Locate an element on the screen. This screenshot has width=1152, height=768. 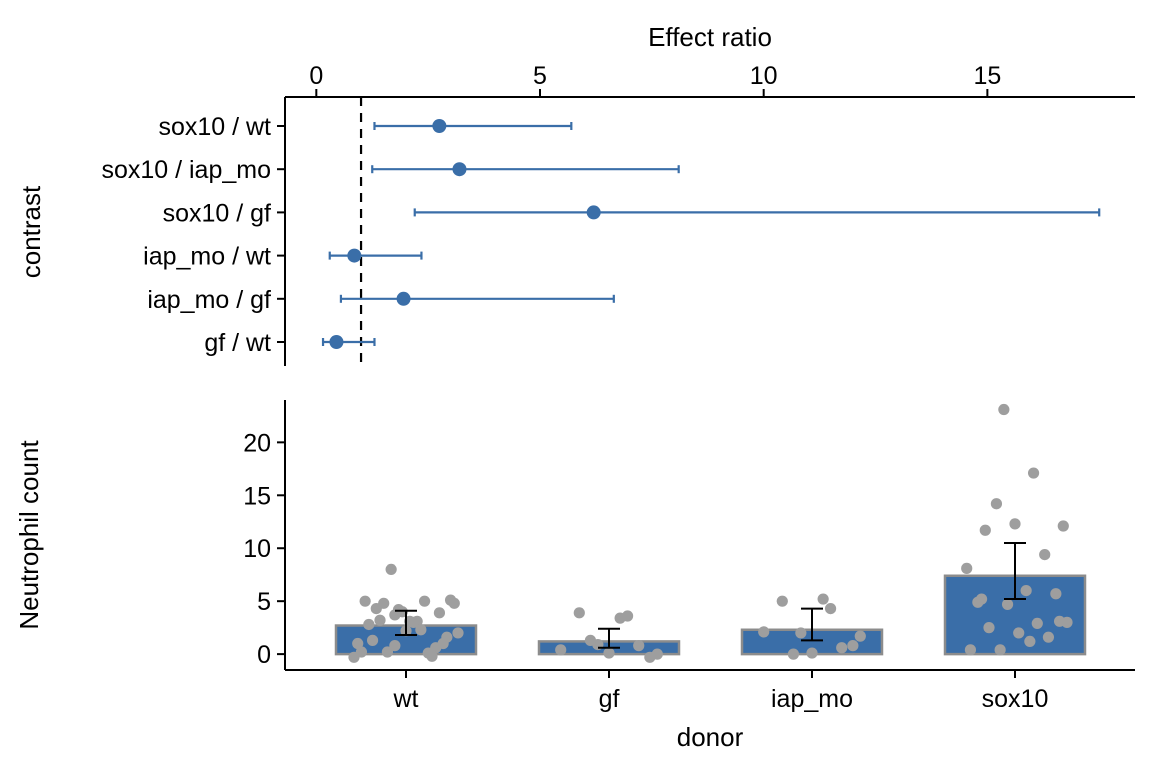
bar-y-tick-label: 10 is located at coordinates (257, 549).